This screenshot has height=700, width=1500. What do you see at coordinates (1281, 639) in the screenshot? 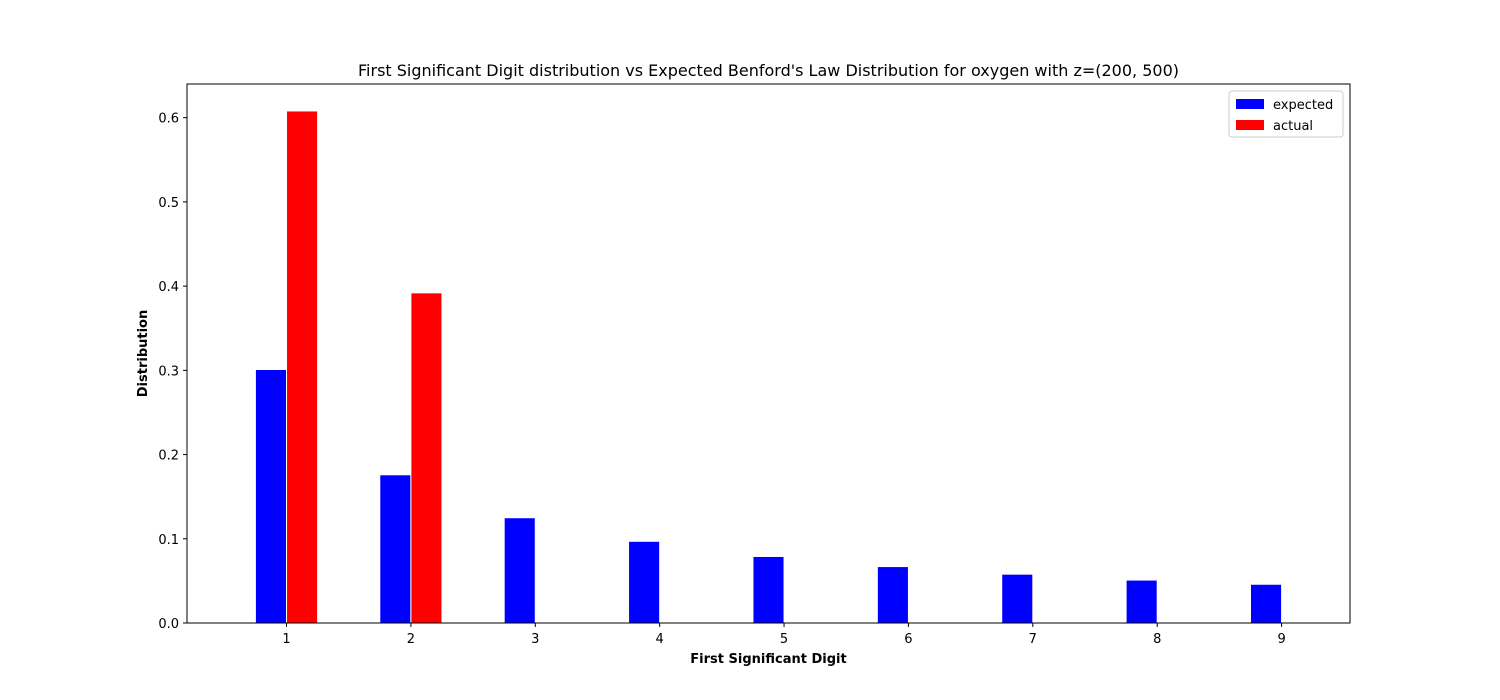
I see `x-tick-label: 9` at bounding box center [1281, 639].